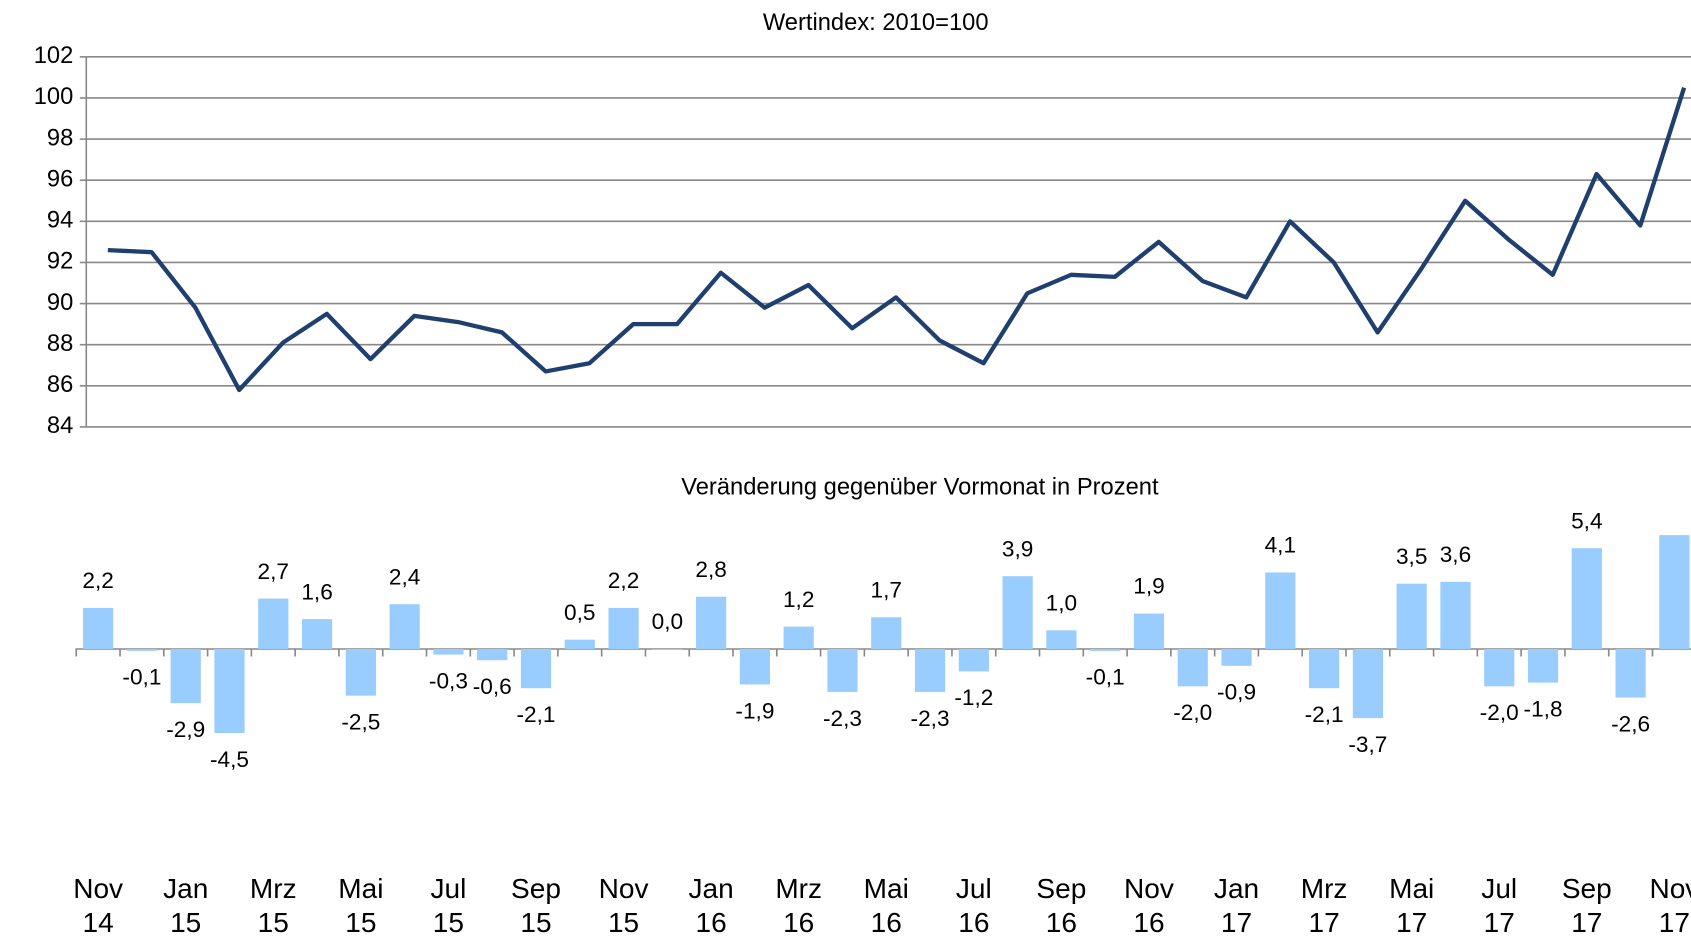 The width and height of the screenshot is (1691, 944). Describe the element at coordinates (60, 385) in the screenshot. I see `y-tick-label: 86` at that location.